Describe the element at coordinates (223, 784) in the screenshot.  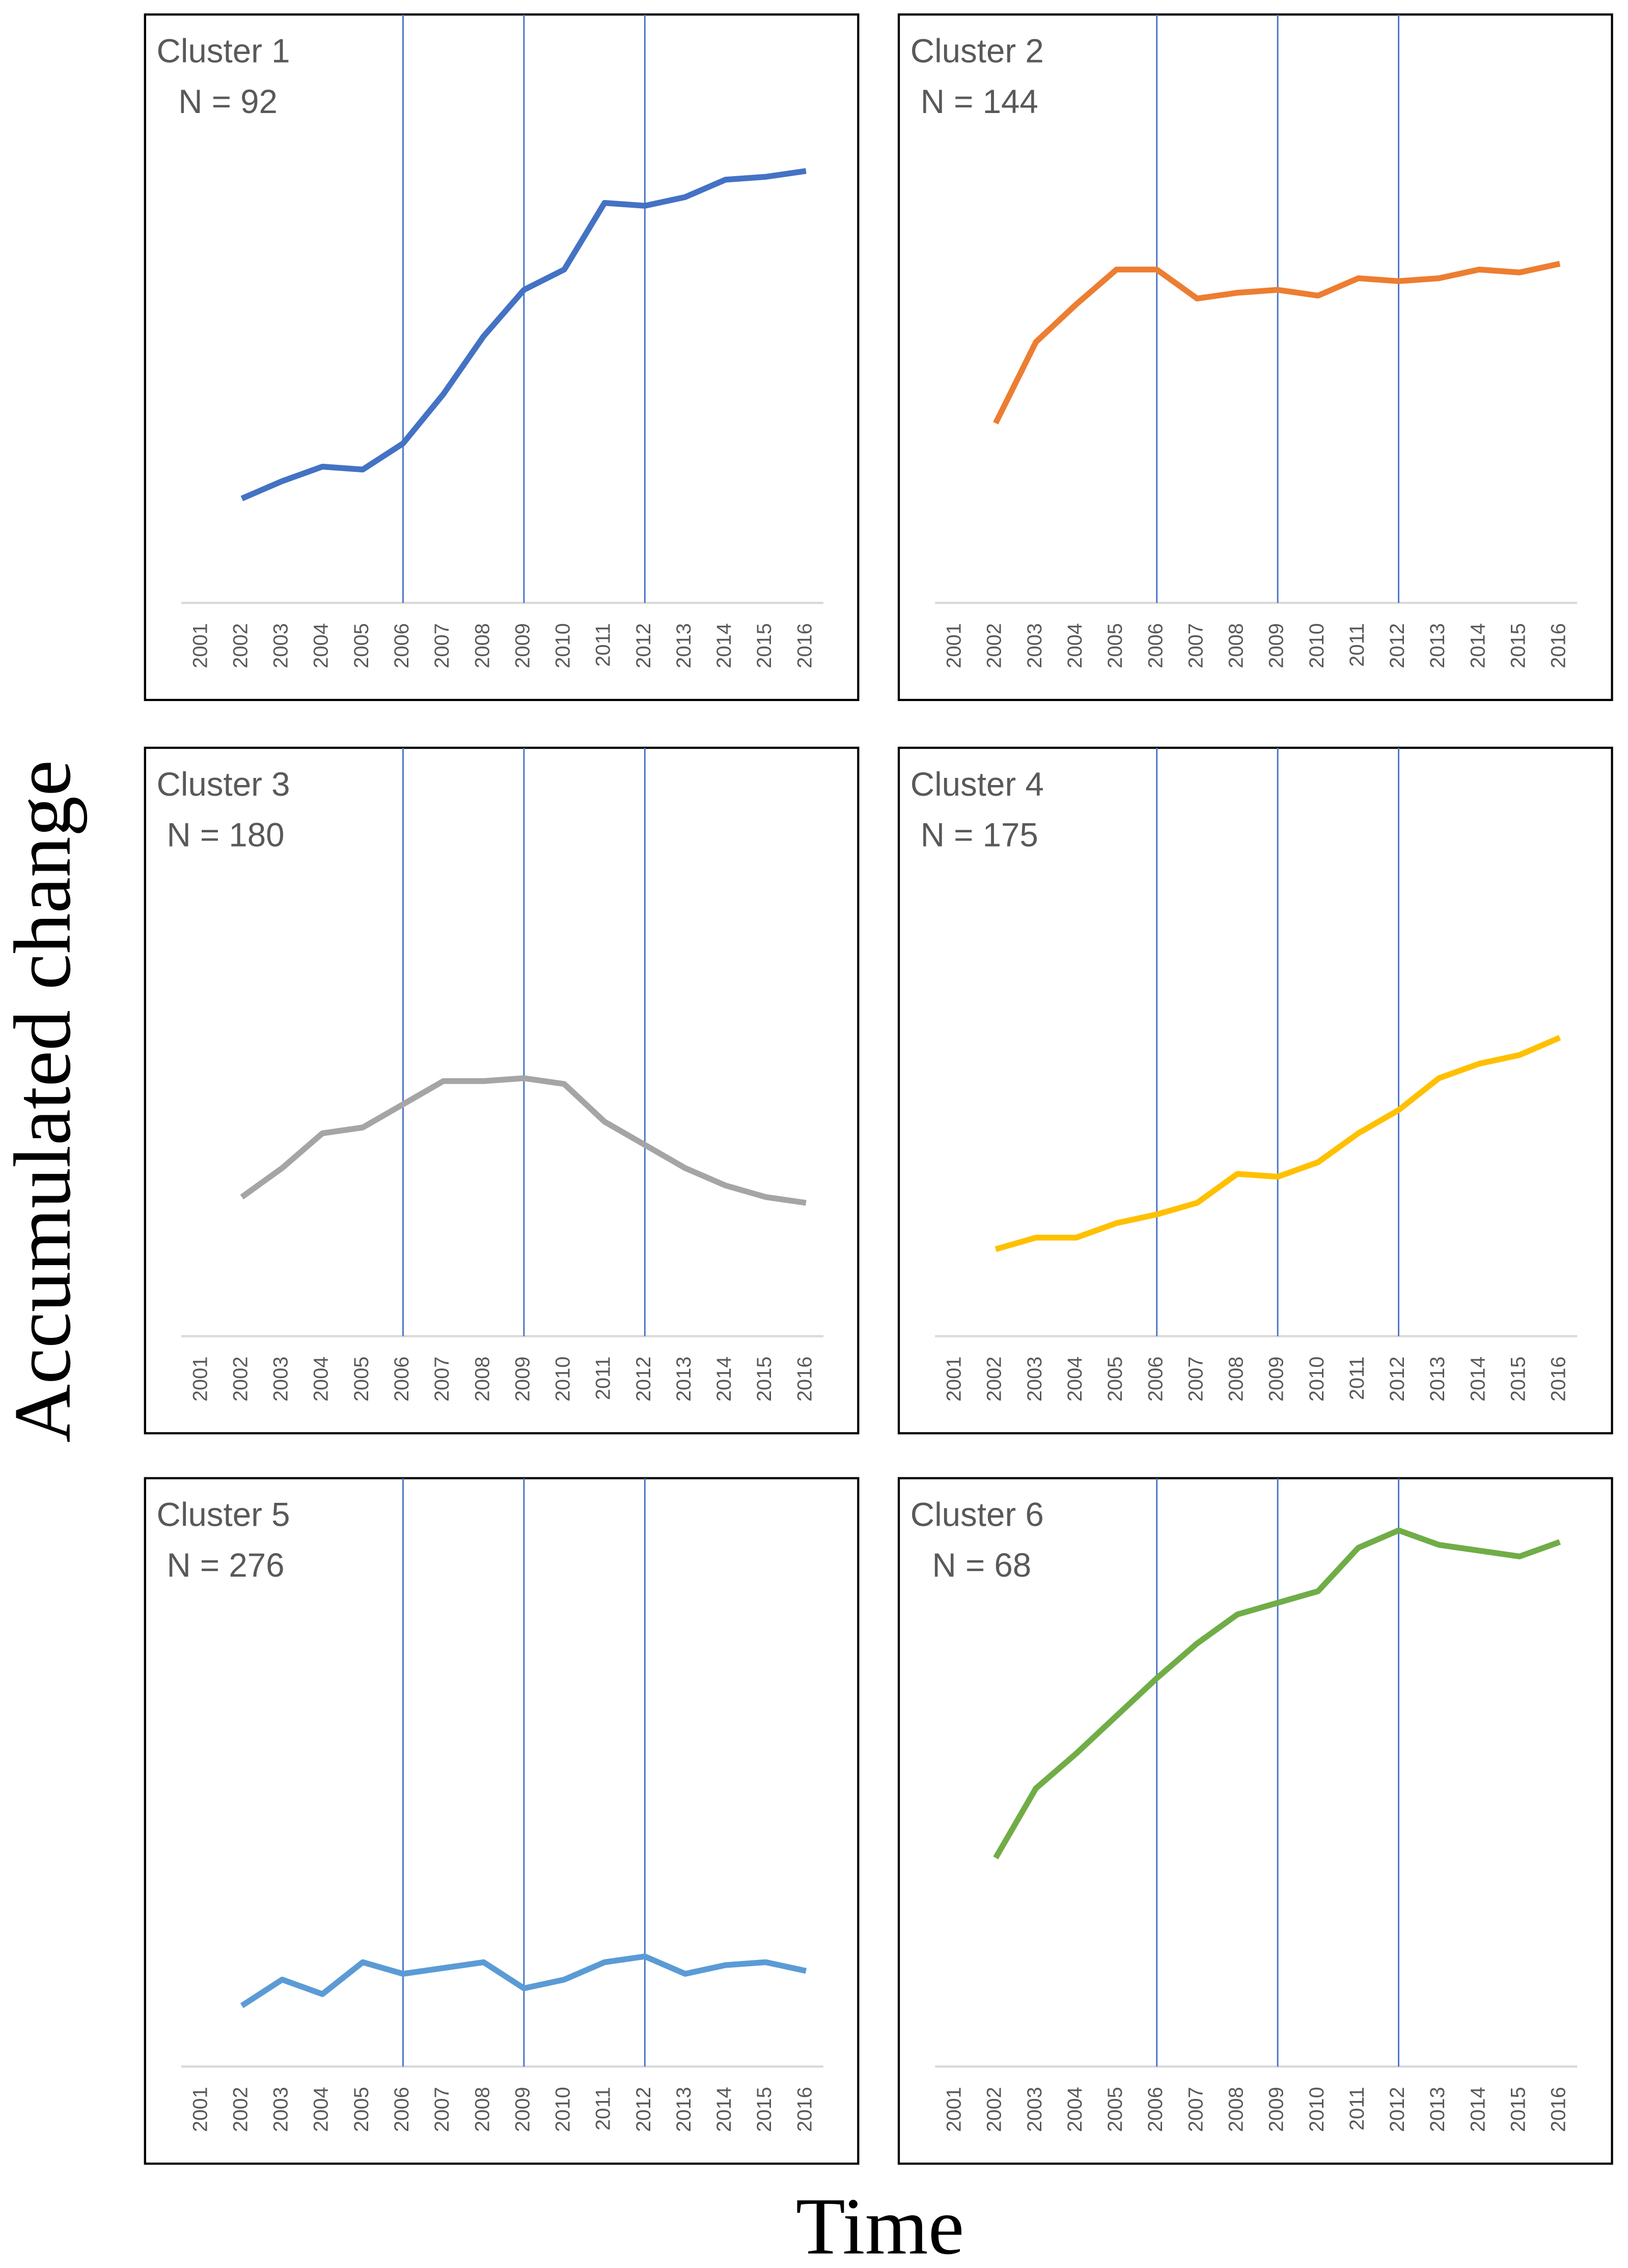
I see `panel-title: Cluster 3` at that location.